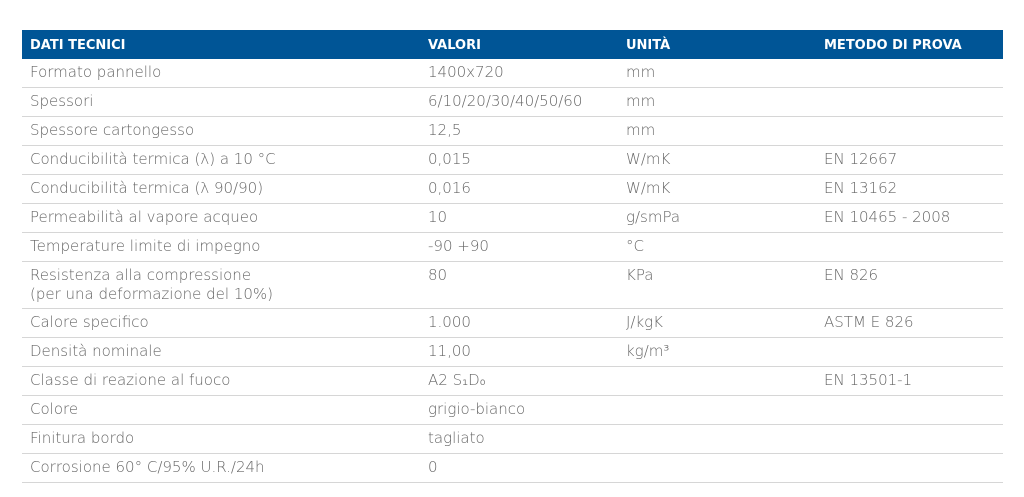 Image resolution: width=1024 pixels, height=497 pixels. I want to click on table-cell: Calore specifico, so click(221, 323).